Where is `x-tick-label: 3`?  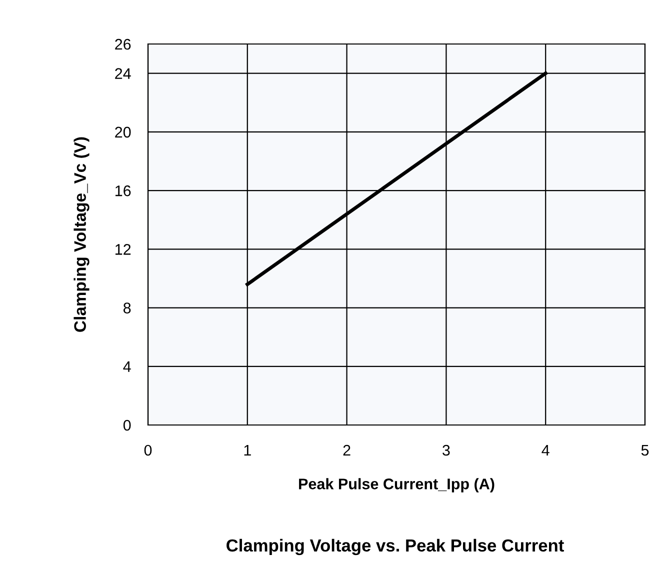
x-tick-label: 3 is located at coordinates (446, 450).